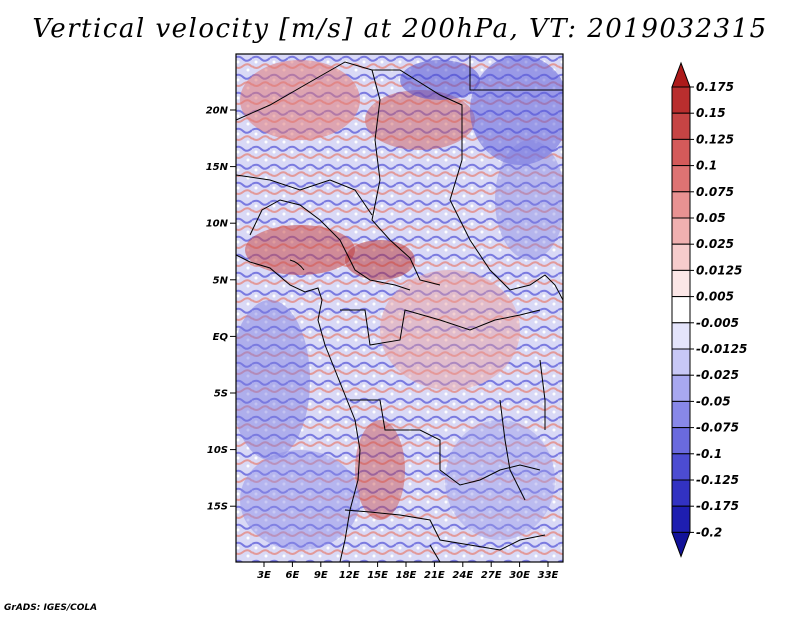 This screenshot has height=618, width=800. What do you see at coordinates (519, 575) in the screenshot?
I see `lon-label: 30E` at bounding box center [519, 575].